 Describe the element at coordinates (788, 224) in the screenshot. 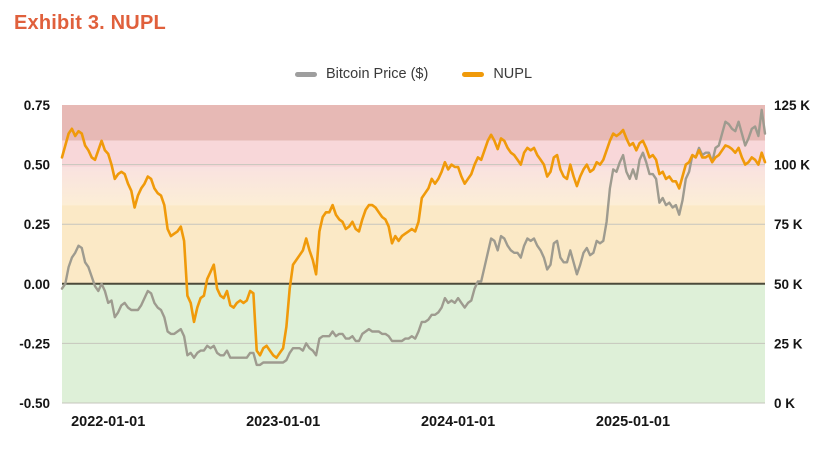

I see `right-axis-tick-label: 75 K` at that location.